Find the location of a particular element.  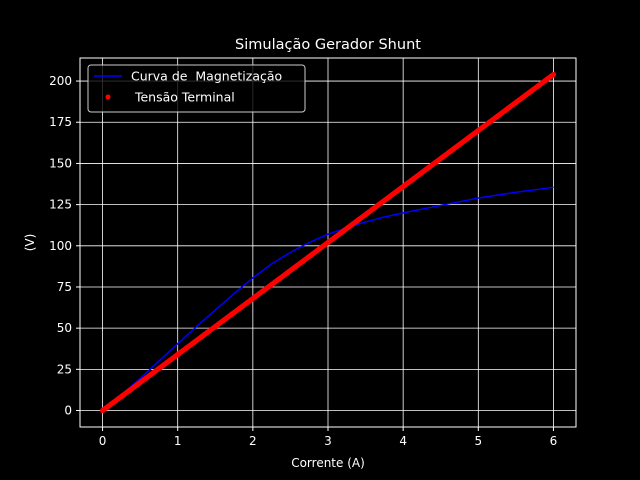

y-tick-label: 125 is located at coordinates (60, 205).